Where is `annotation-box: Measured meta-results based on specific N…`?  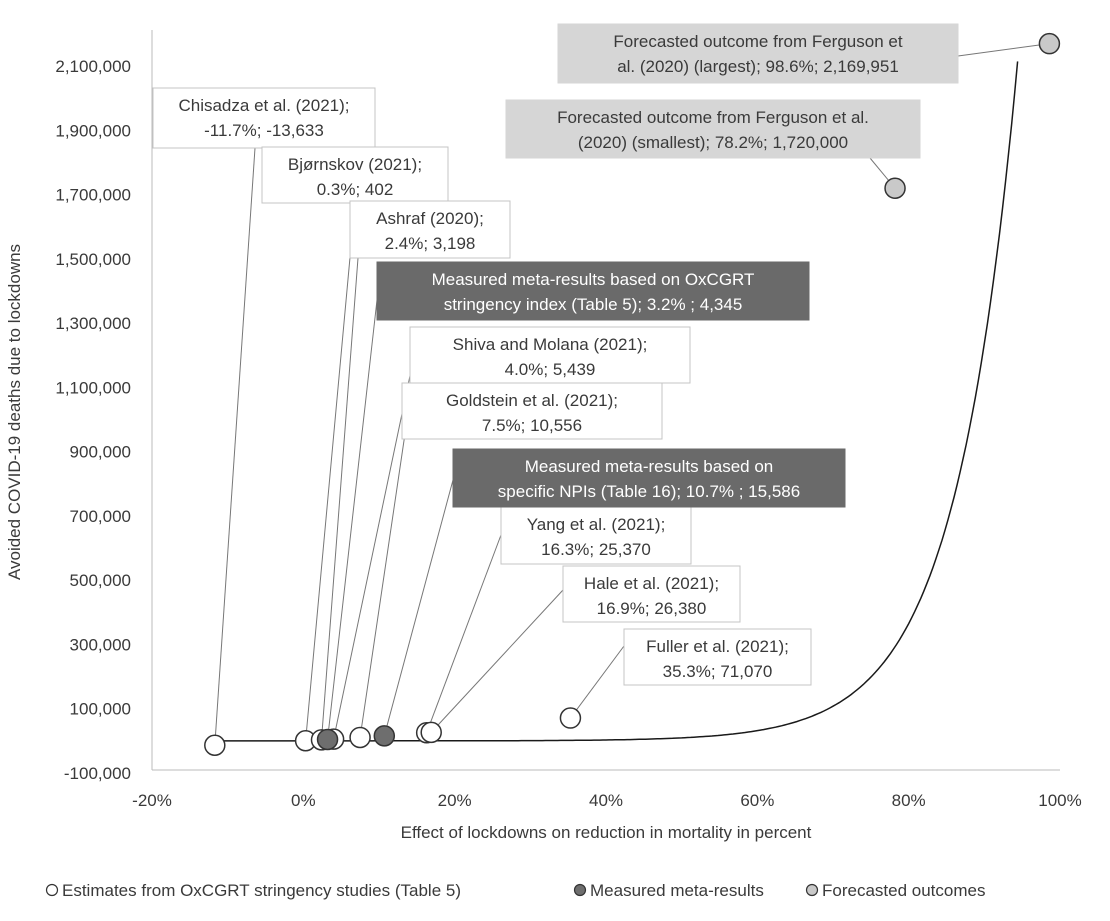
annotation-box: Measured meta-results based on specific N… is located at coordinates (649, 478).